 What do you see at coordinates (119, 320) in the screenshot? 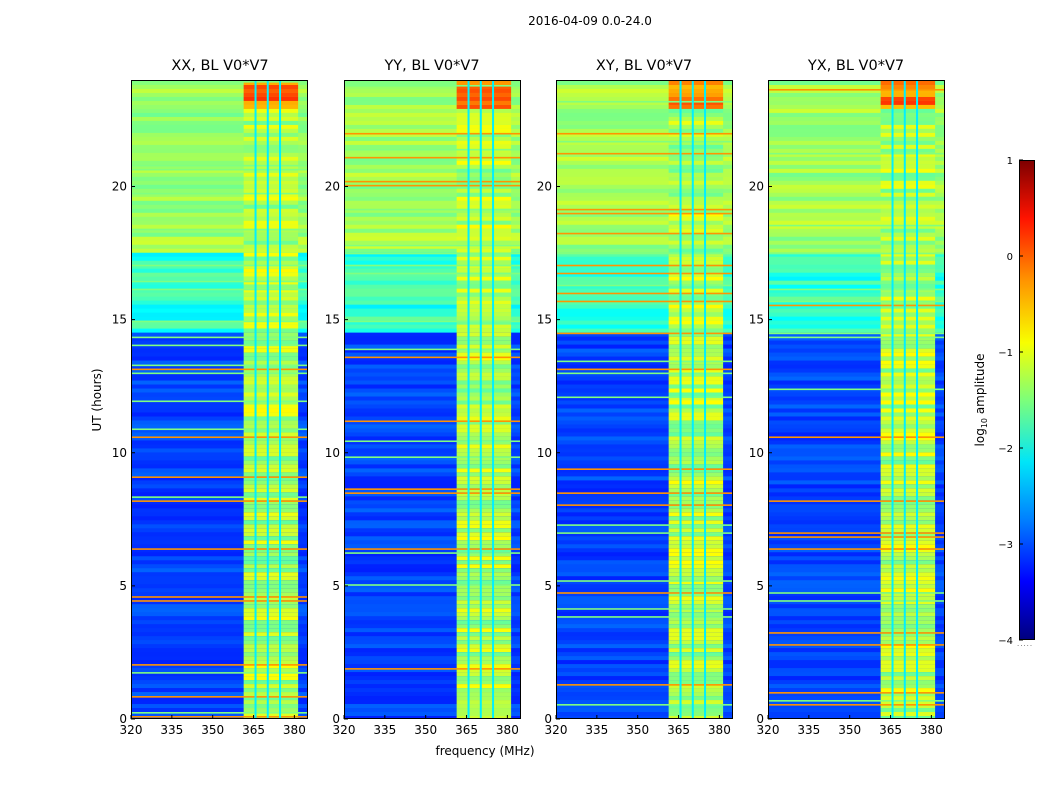
I see `y-tick-label: 15` at bounding box center [119, 320].